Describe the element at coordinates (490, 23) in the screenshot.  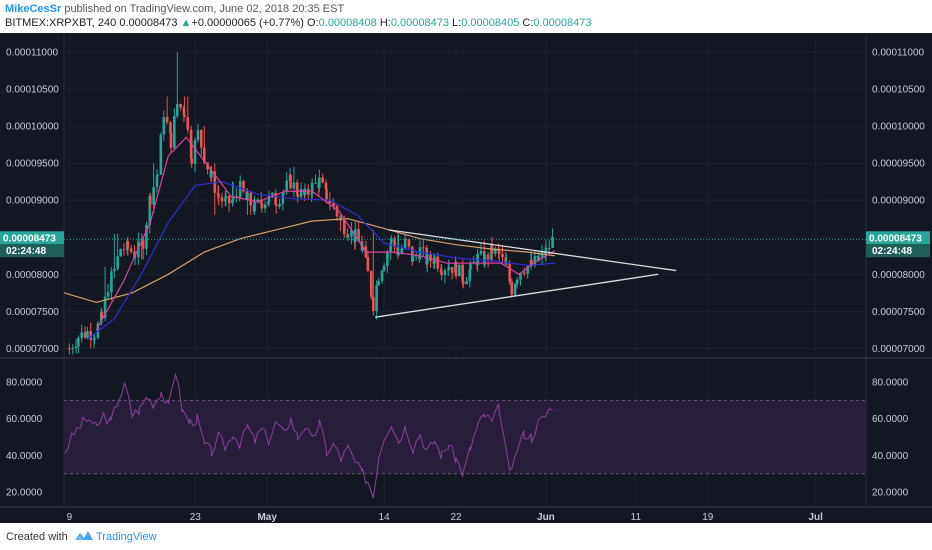
I see `low-value: 0.00008405` at that location.